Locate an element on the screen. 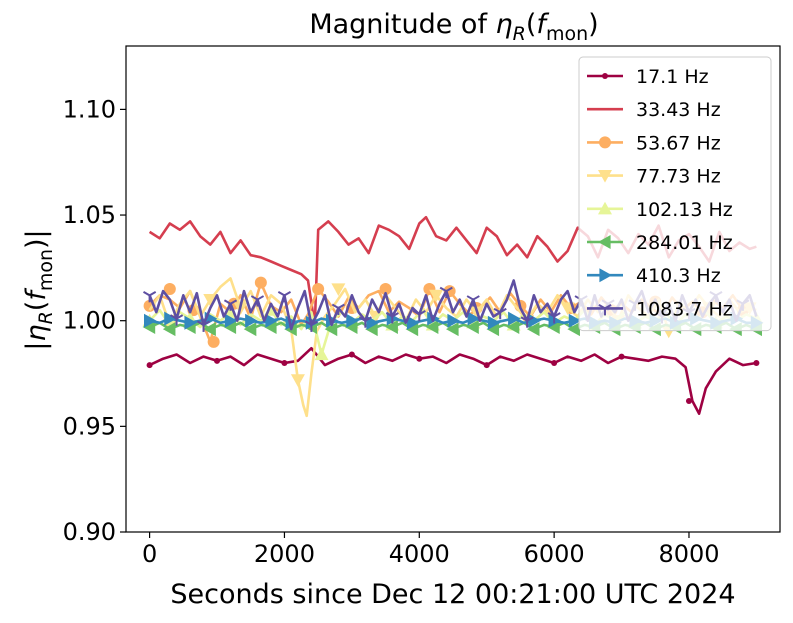 This screenshot has height=623, width=793. legend-item: 1083.7 Hz is located at coordinates (660, 309).